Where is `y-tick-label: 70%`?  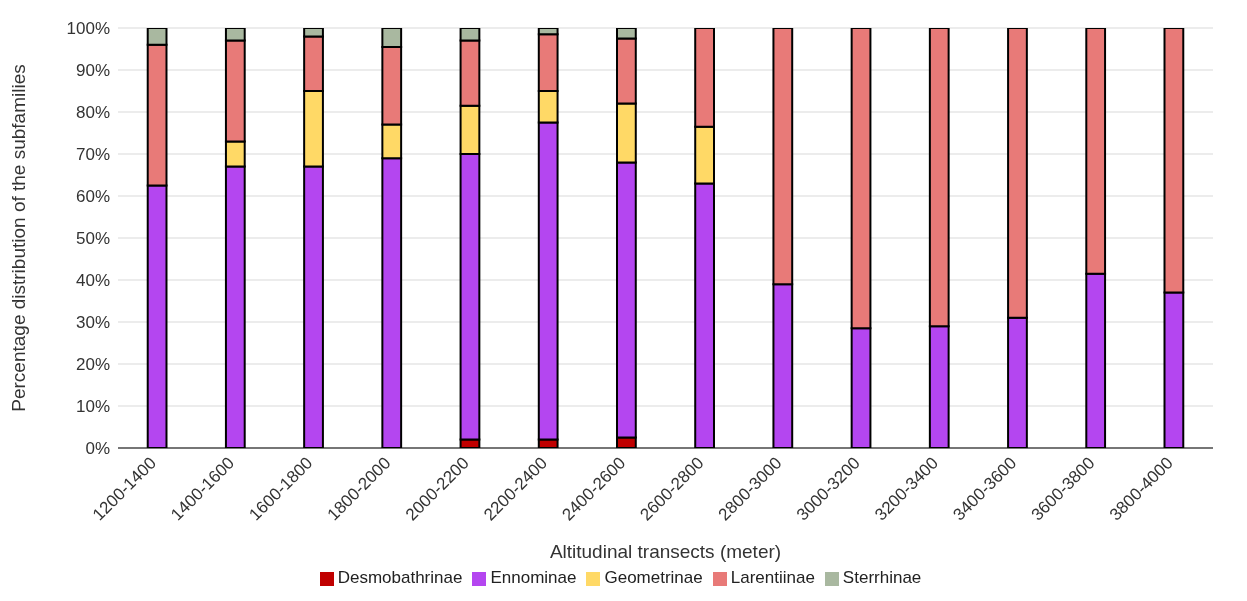
y-tick-label: 70% is located at coordinates (92, 155).